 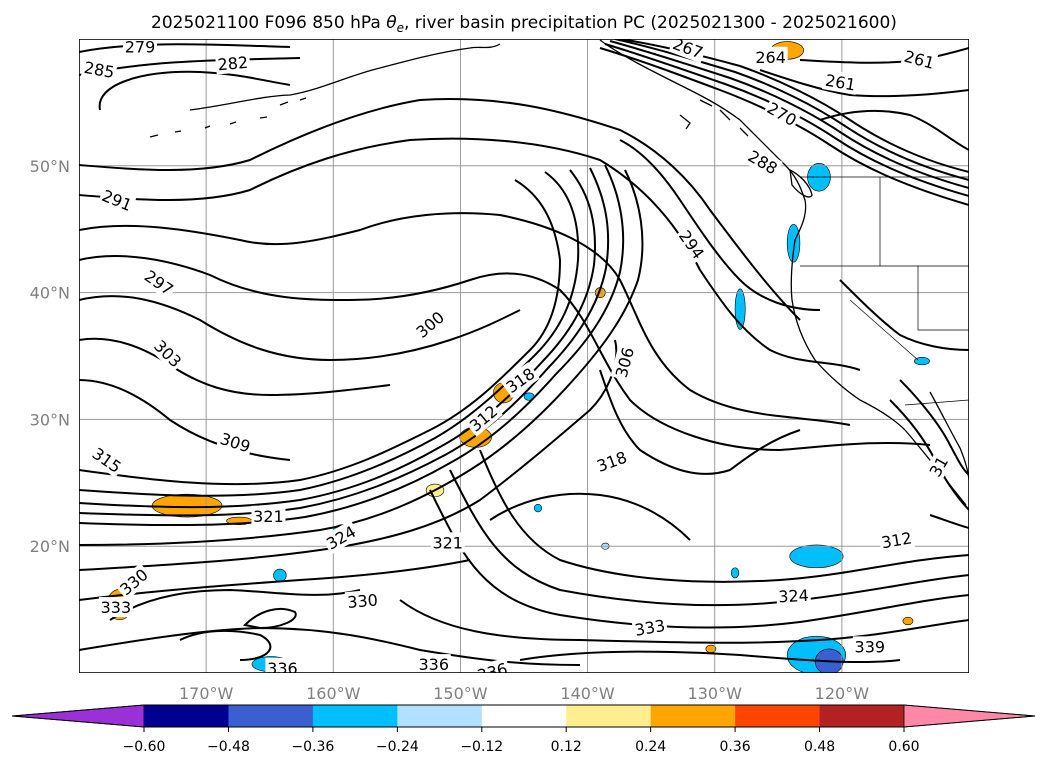 I want to click on lat-tick-label: 30°N, so click(x=50, y=419).